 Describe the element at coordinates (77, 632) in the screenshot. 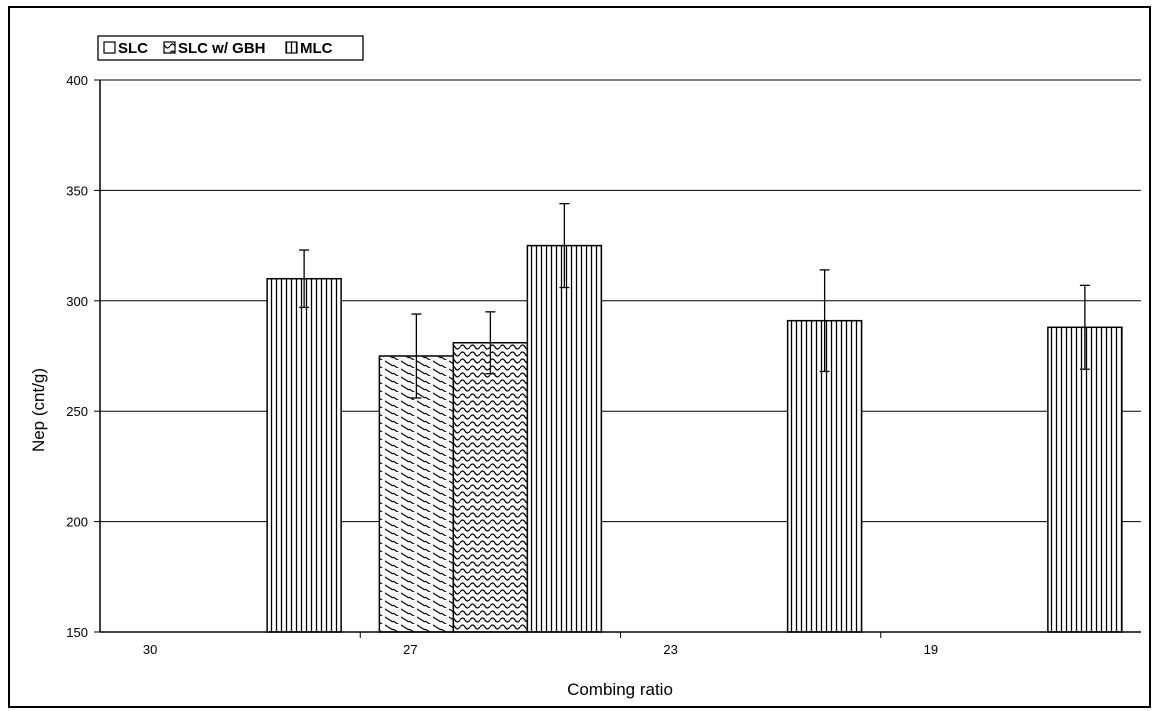

I see `y-tick-label: 150` at that location.